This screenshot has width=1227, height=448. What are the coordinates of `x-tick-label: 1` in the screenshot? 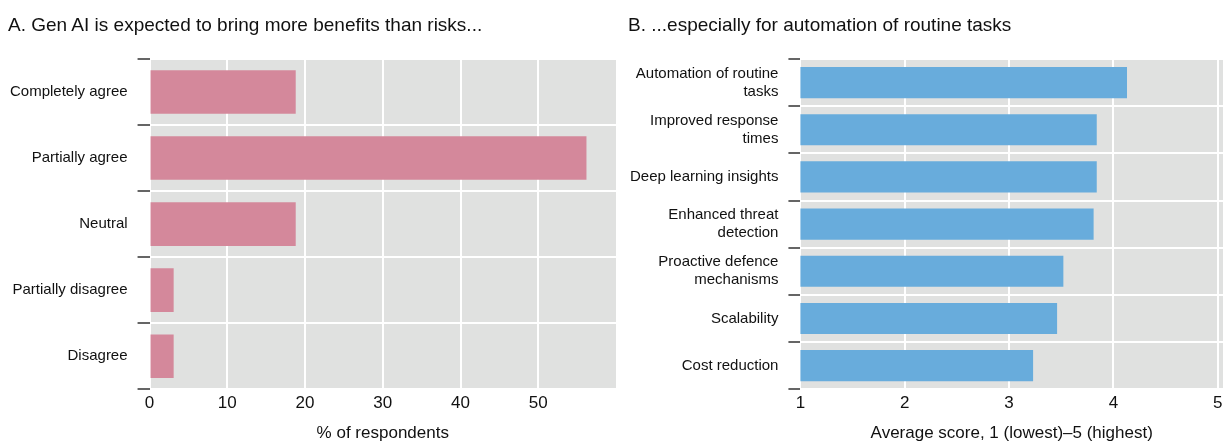 It's located at (800, 403).